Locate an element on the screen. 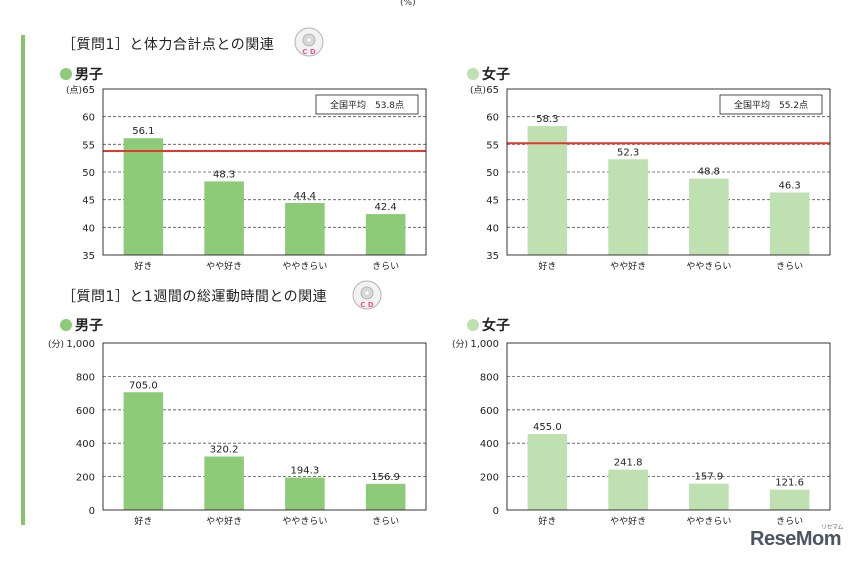  average-label: 全国平均 53.8点 is located at coordinates (367, 105).